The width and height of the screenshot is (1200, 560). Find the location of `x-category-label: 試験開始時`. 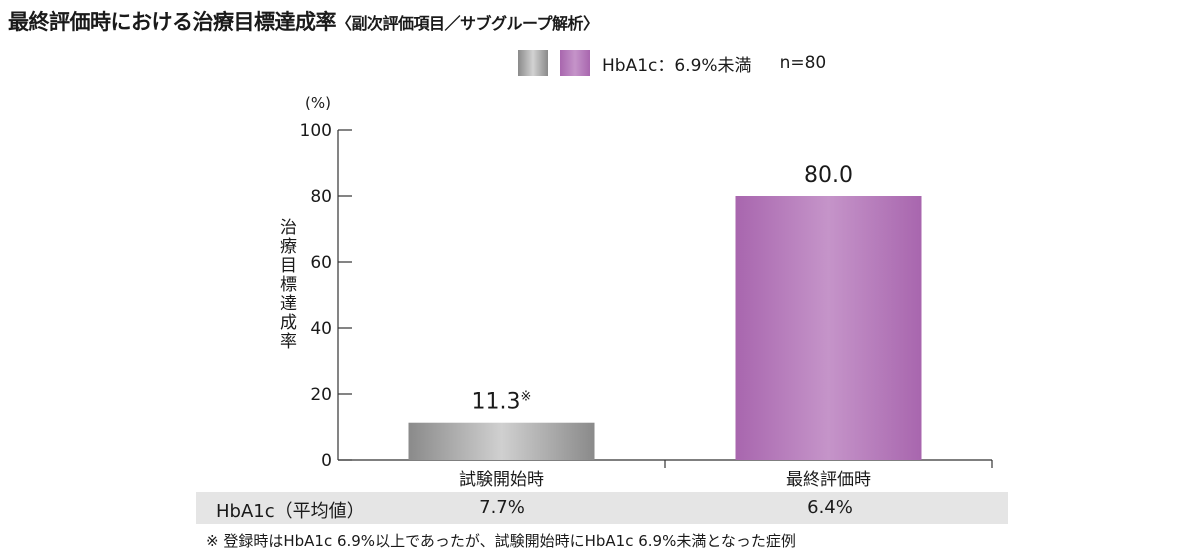

x-category-label: 試験開始時 is located at coordinates (501, 480).